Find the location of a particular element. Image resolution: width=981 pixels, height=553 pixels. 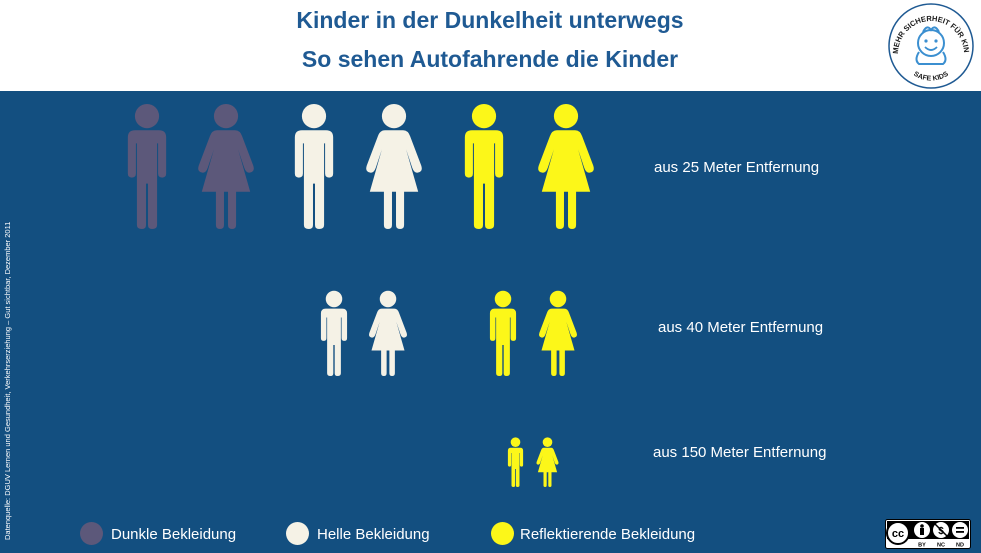

legend-light-swatch is located at coordinates (297, 533).